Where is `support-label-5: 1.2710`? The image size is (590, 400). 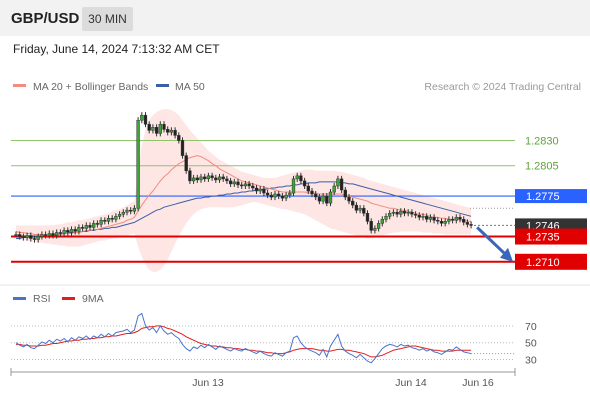
support-label-5: 1.2710 is located at coordinates (543, 263).